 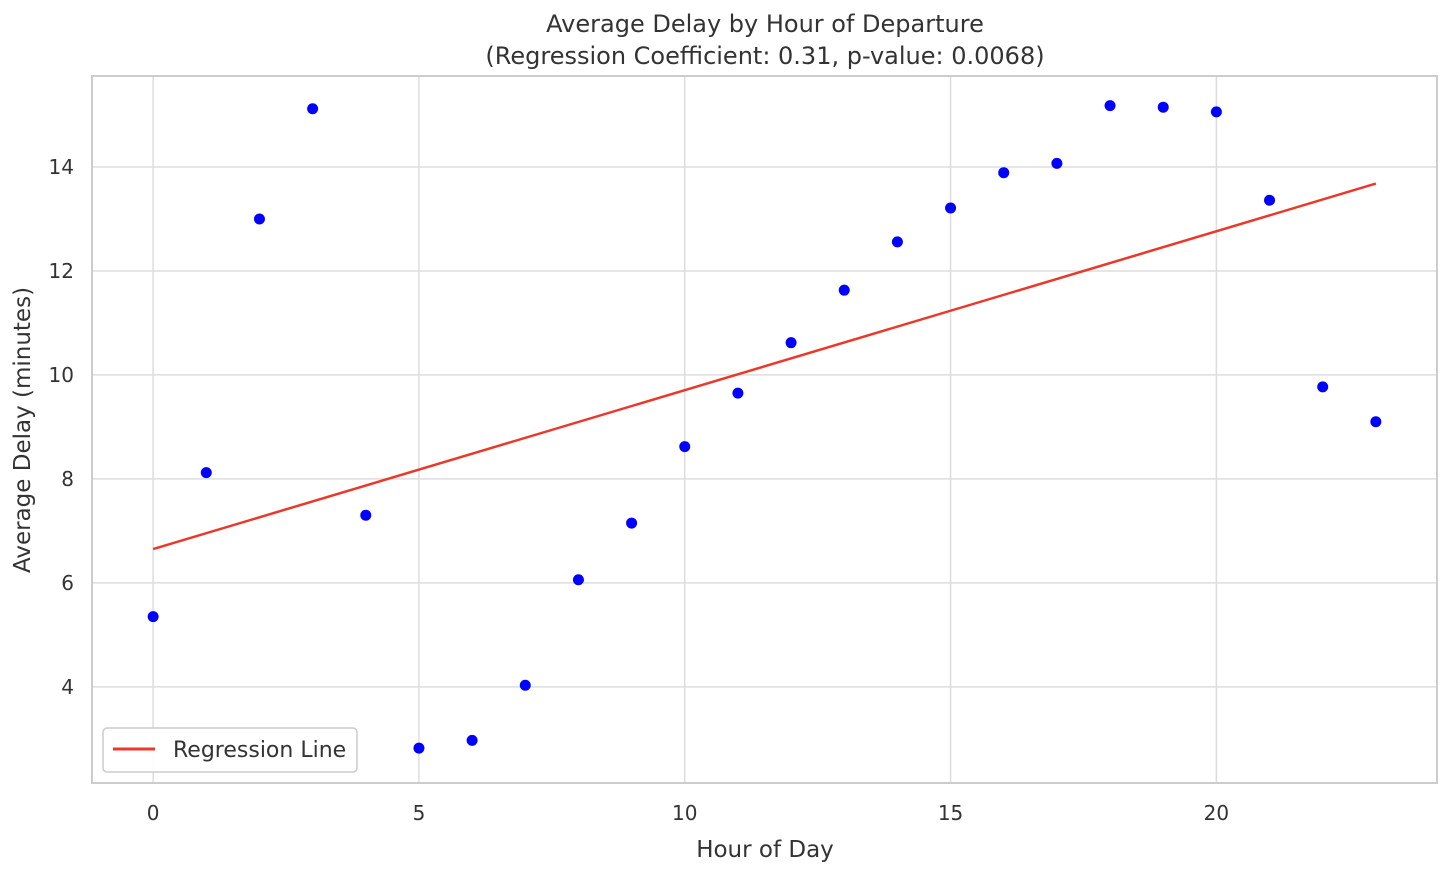 I want to click on x-tick-label: 10, so click(x=684, y=813).